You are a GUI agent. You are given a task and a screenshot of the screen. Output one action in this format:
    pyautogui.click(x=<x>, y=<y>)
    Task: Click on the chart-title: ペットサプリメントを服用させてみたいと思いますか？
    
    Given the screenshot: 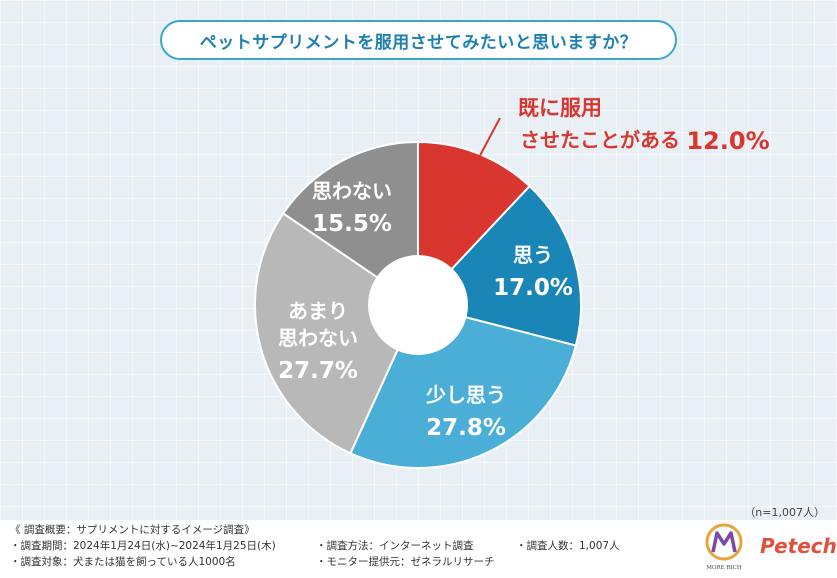 What is the action you would take?
    pyautogui.click(x=418, y=40)
    